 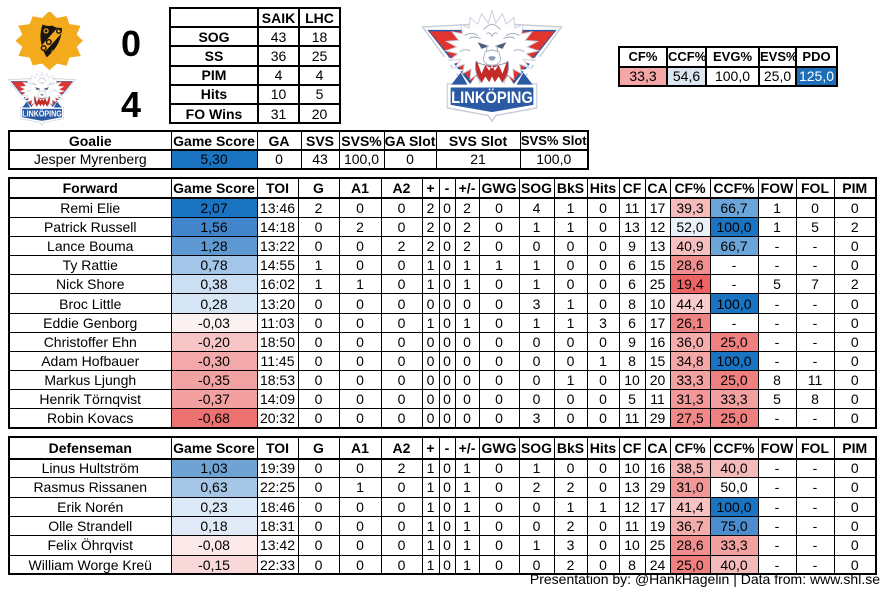 What do you see at coordinates (55, 51) in the screenshot?
I see `svg-text: 1921` at bounding box center [55, 51].